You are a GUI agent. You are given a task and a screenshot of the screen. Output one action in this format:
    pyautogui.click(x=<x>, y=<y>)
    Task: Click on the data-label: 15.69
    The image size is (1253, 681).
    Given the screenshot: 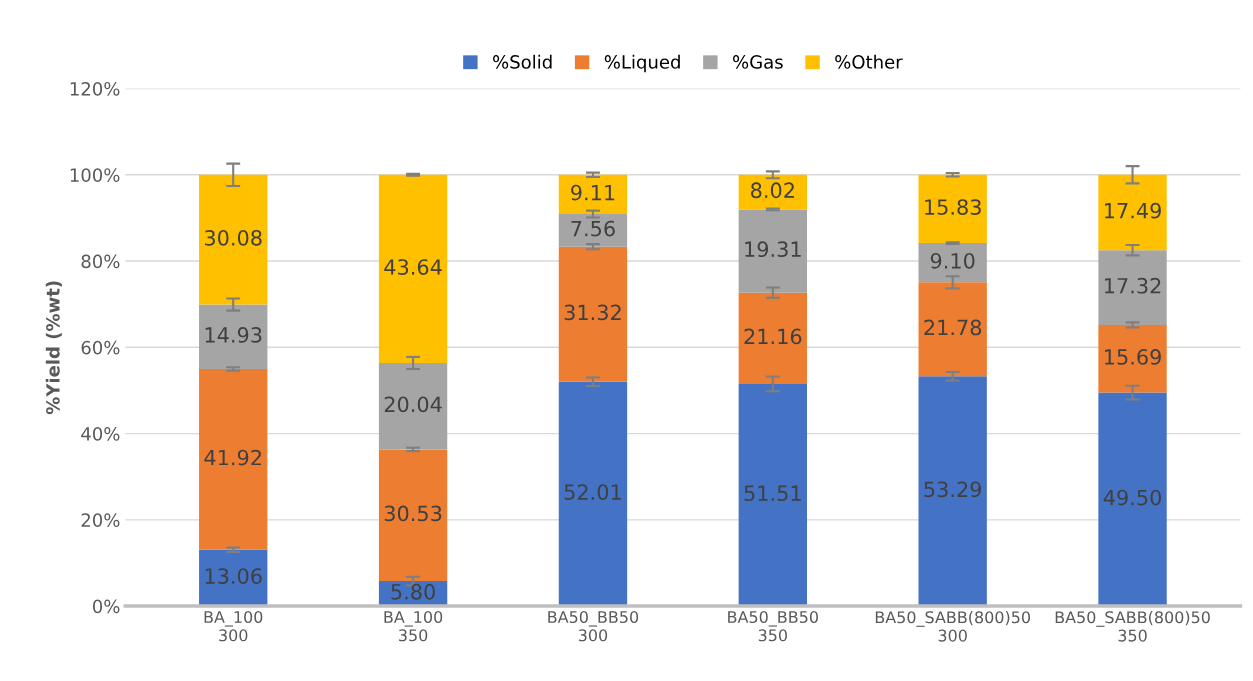 What is the action you would take?
    pyautogui.click(x=1133, y=357)
    